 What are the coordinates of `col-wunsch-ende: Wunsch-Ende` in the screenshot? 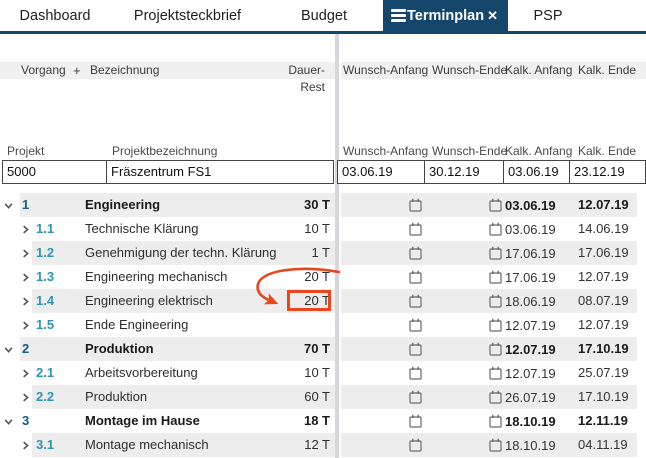 It's located at (470, 70).